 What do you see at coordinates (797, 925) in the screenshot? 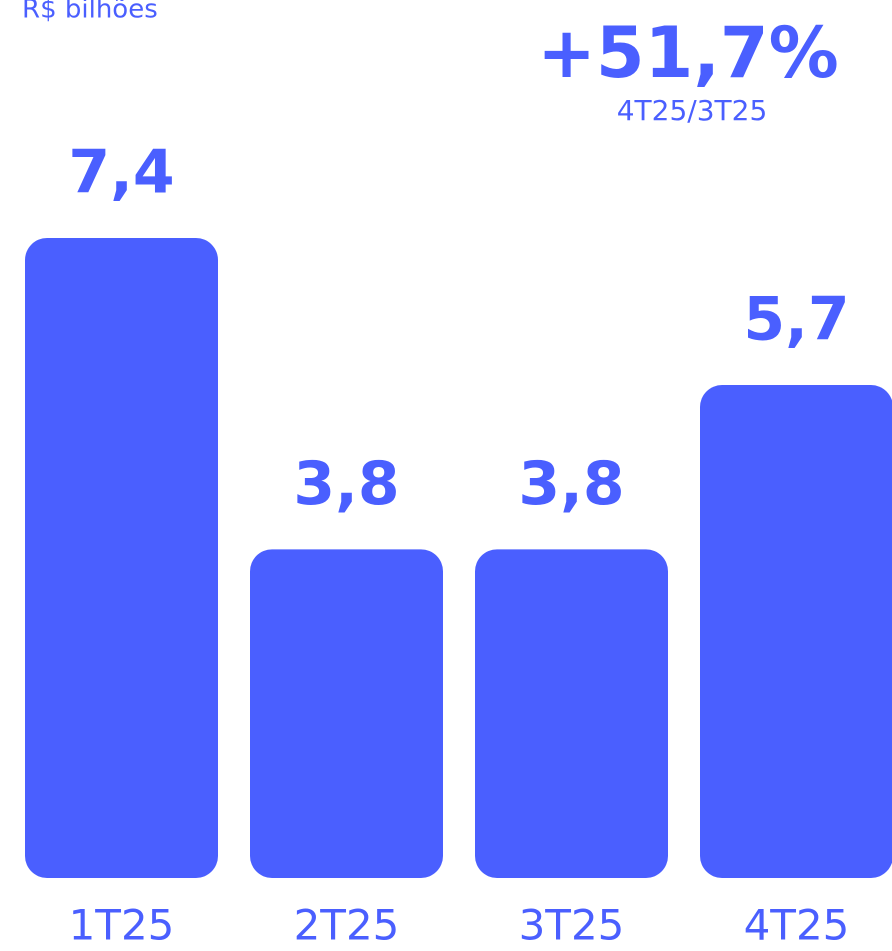
I see `x-tick-label: 4T25` at bounding box center [797, 925].